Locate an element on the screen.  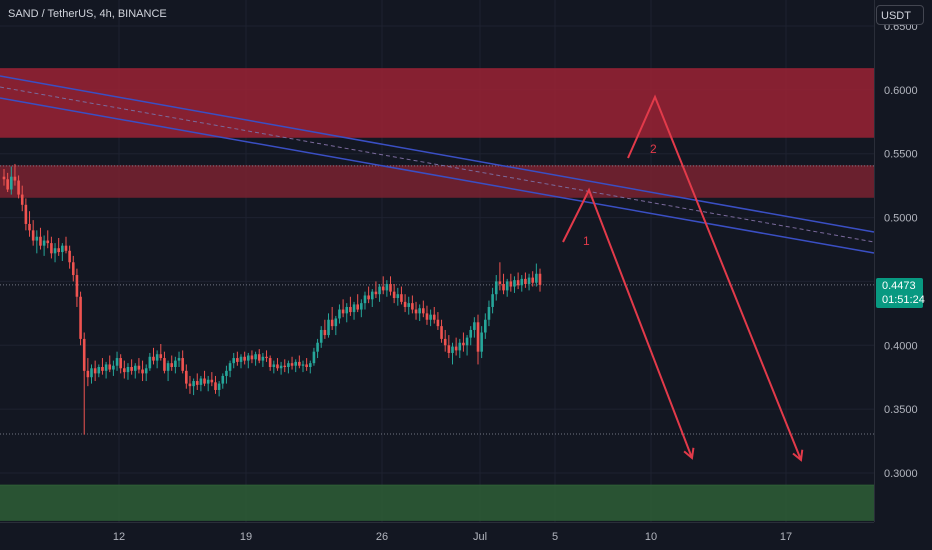
time-axis-tick: 17 is located at coordinates (786, 537).